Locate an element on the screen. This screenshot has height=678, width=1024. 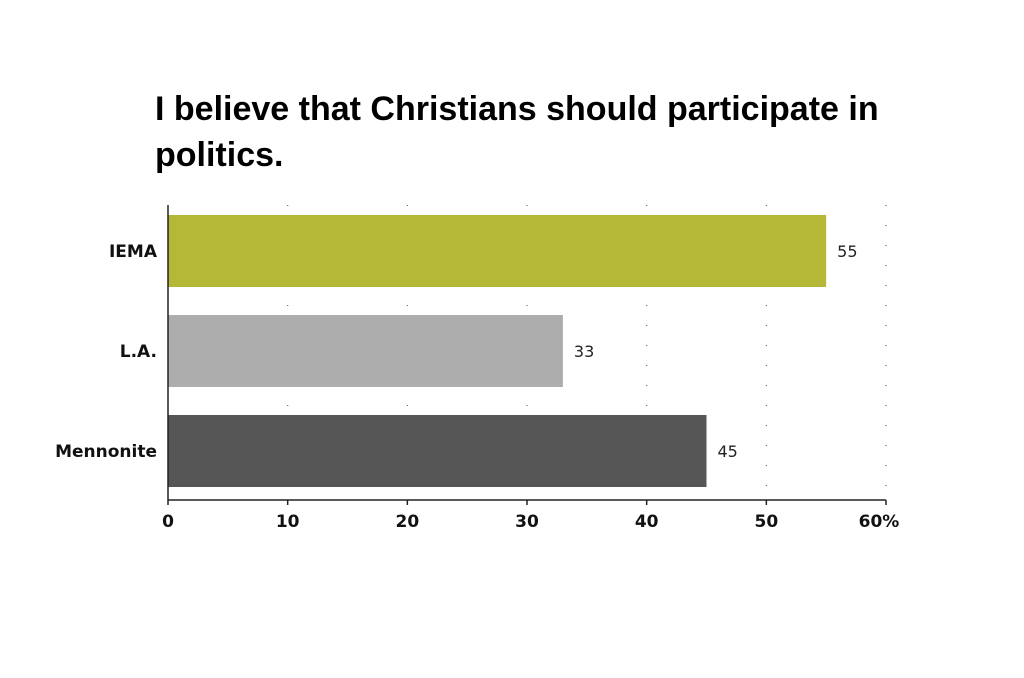
x-tick-label: 20 is located at coordinates (407, 522).